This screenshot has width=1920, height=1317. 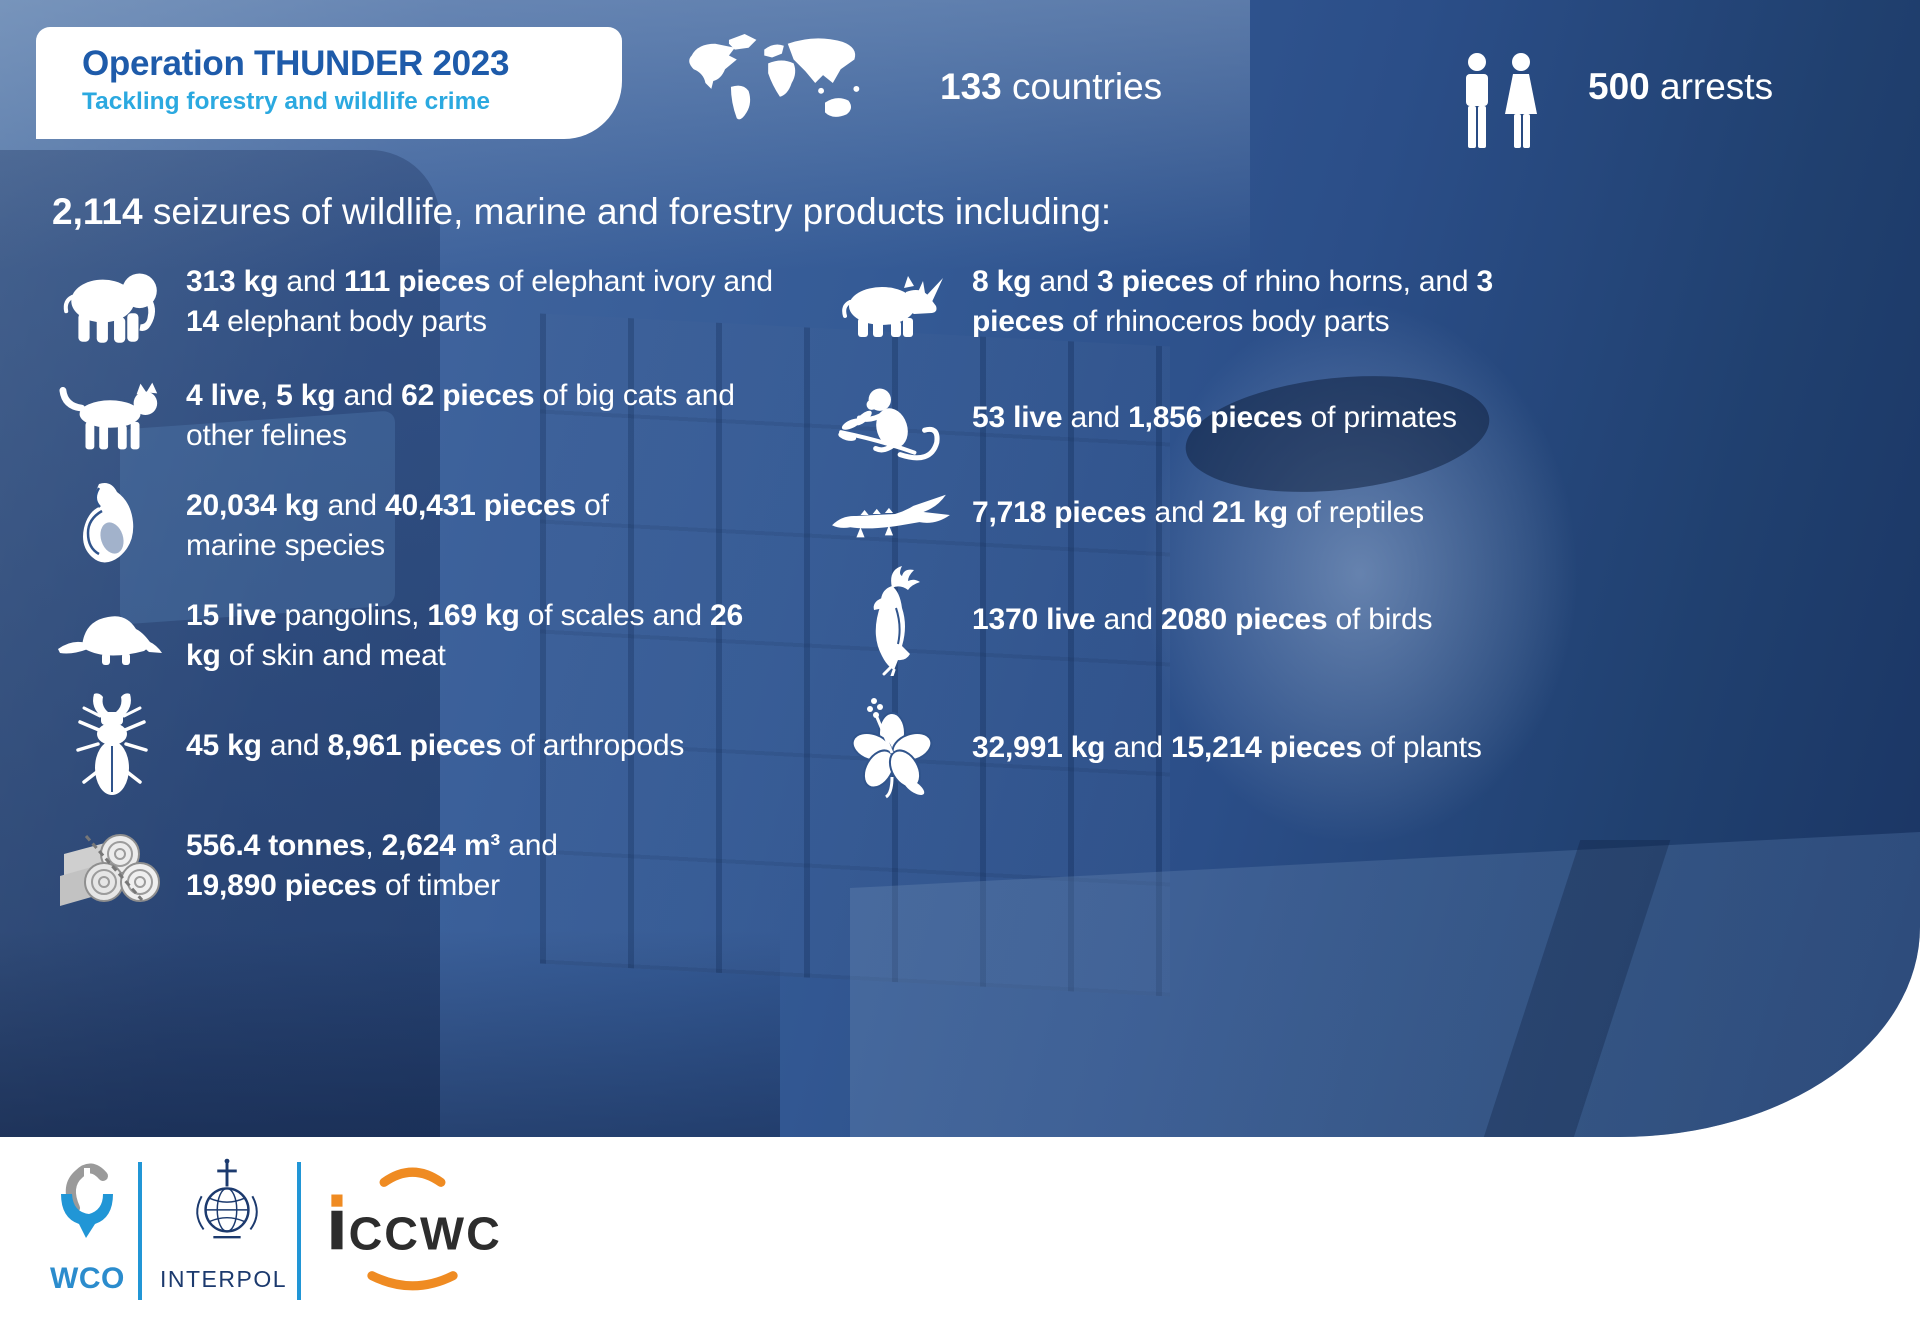 I want to click on countries-value: 133, so click(x=971, y=86).